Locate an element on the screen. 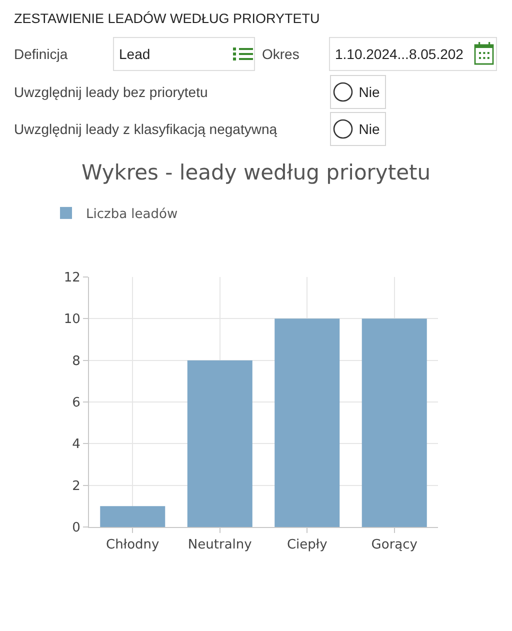  text: Uwzględnij leady bez priorytetu is located at coordinates (111, 92).